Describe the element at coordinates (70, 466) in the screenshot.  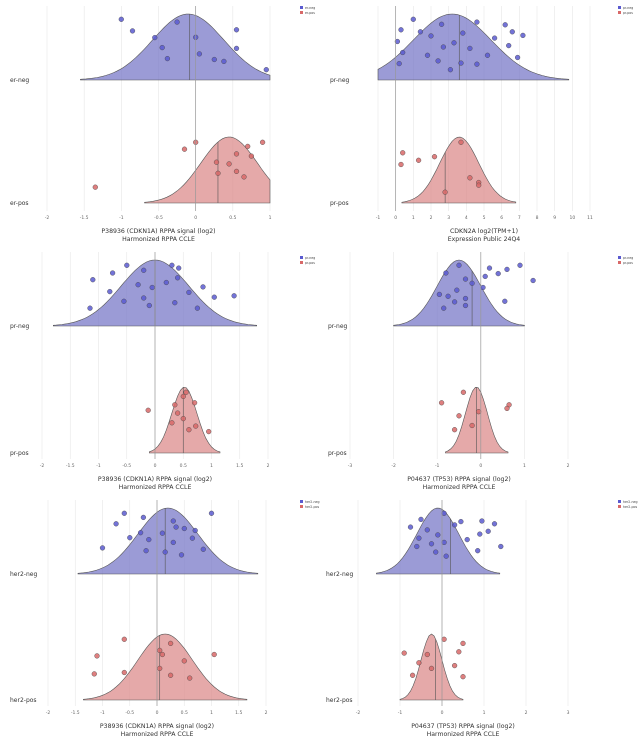
I see `x-tick-label: -1.5` at that location.